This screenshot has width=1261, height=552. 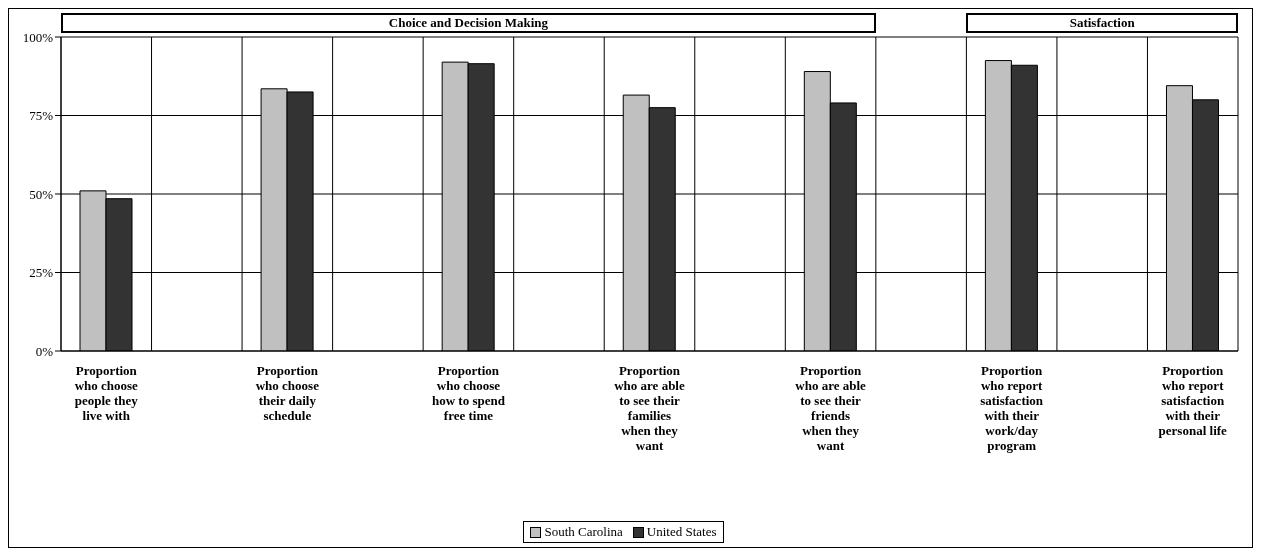 I want to click on legend-label: South Carolina, so click(x=583, y=532).